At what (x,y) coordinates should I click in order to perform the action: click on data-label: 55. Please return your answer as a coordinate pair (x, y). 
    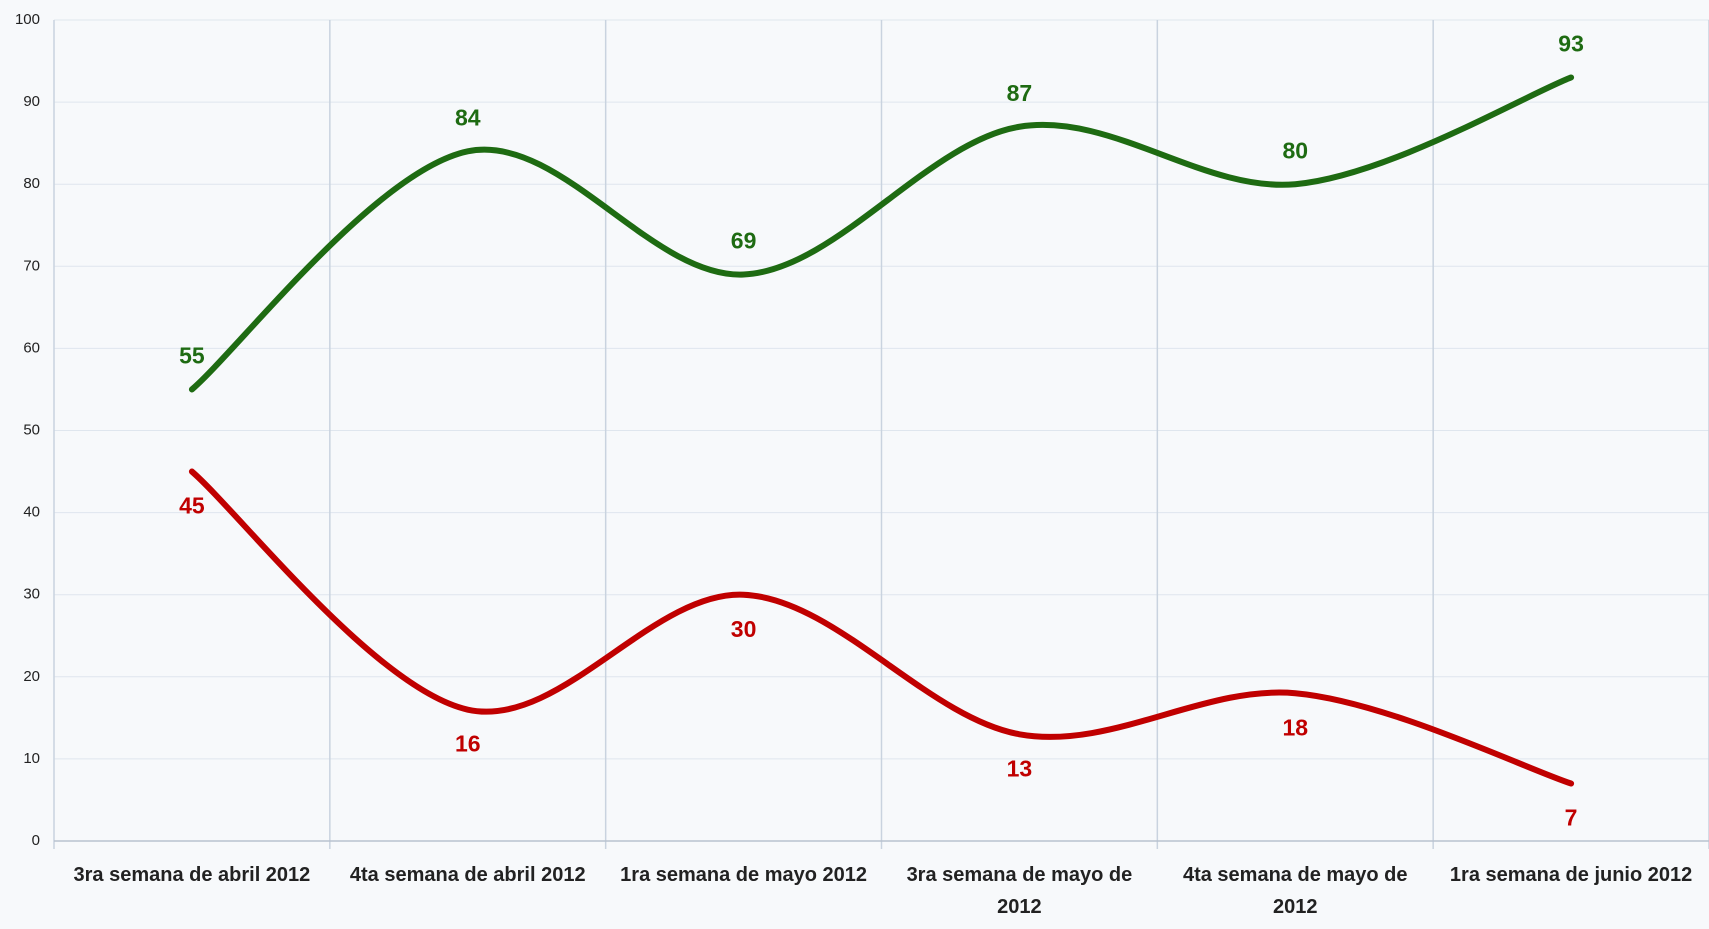
    Looking at the image, I should click on (192, 356).